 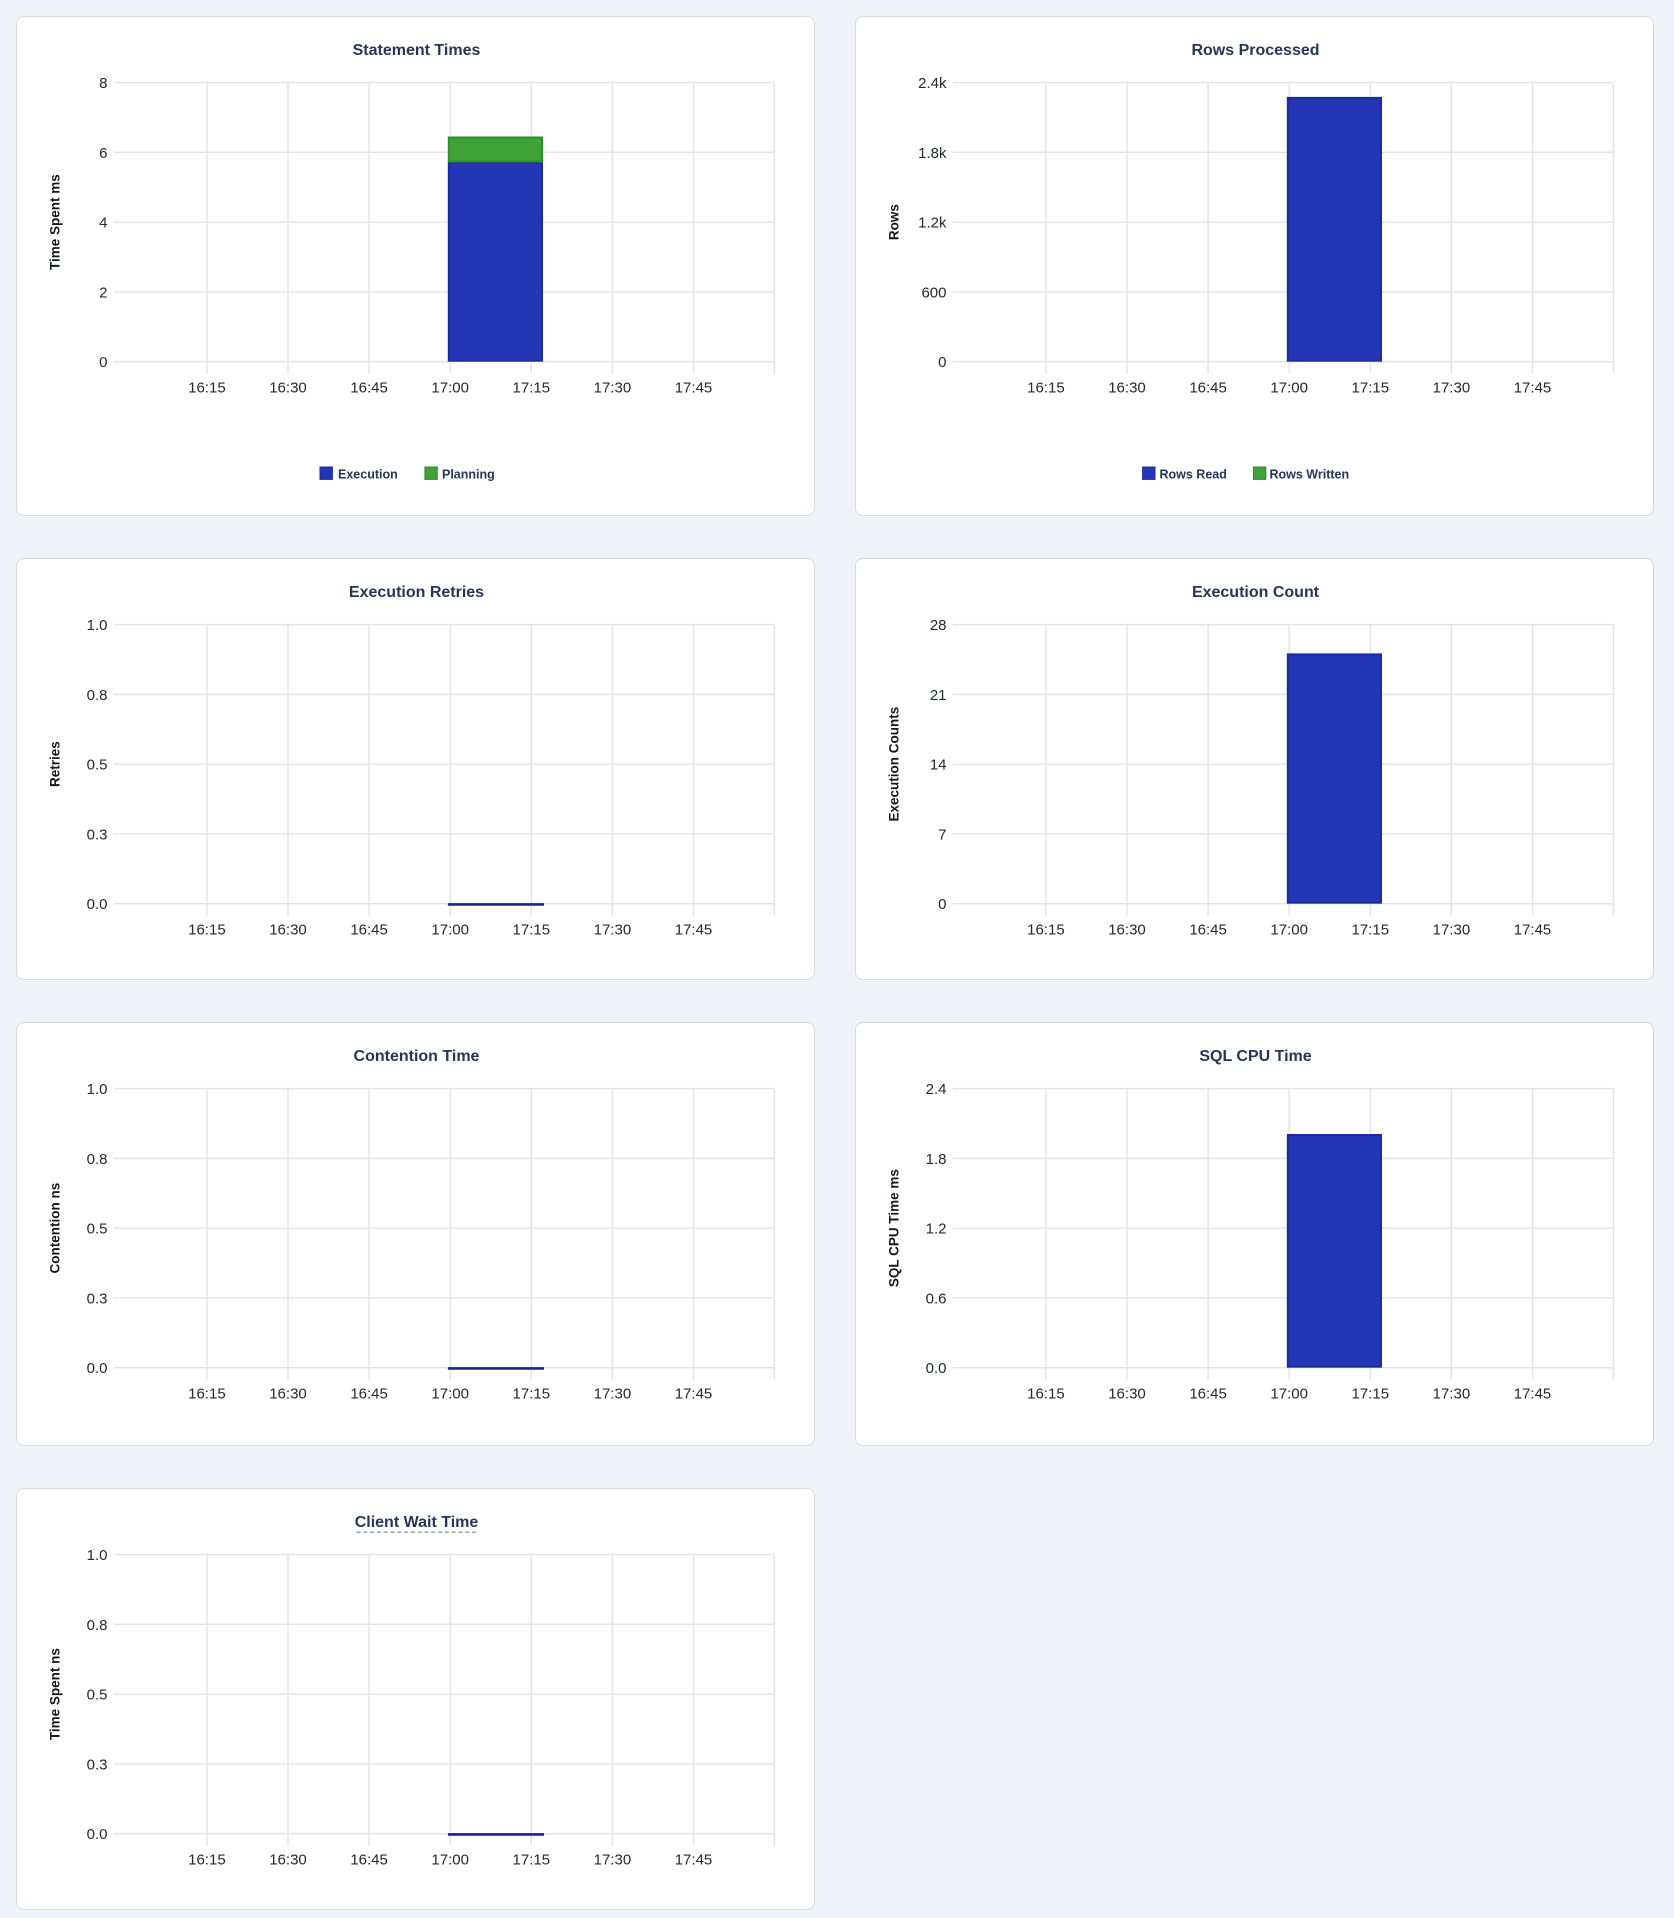 I want to click on svg-text: Retries, so click(x=55, y=764).